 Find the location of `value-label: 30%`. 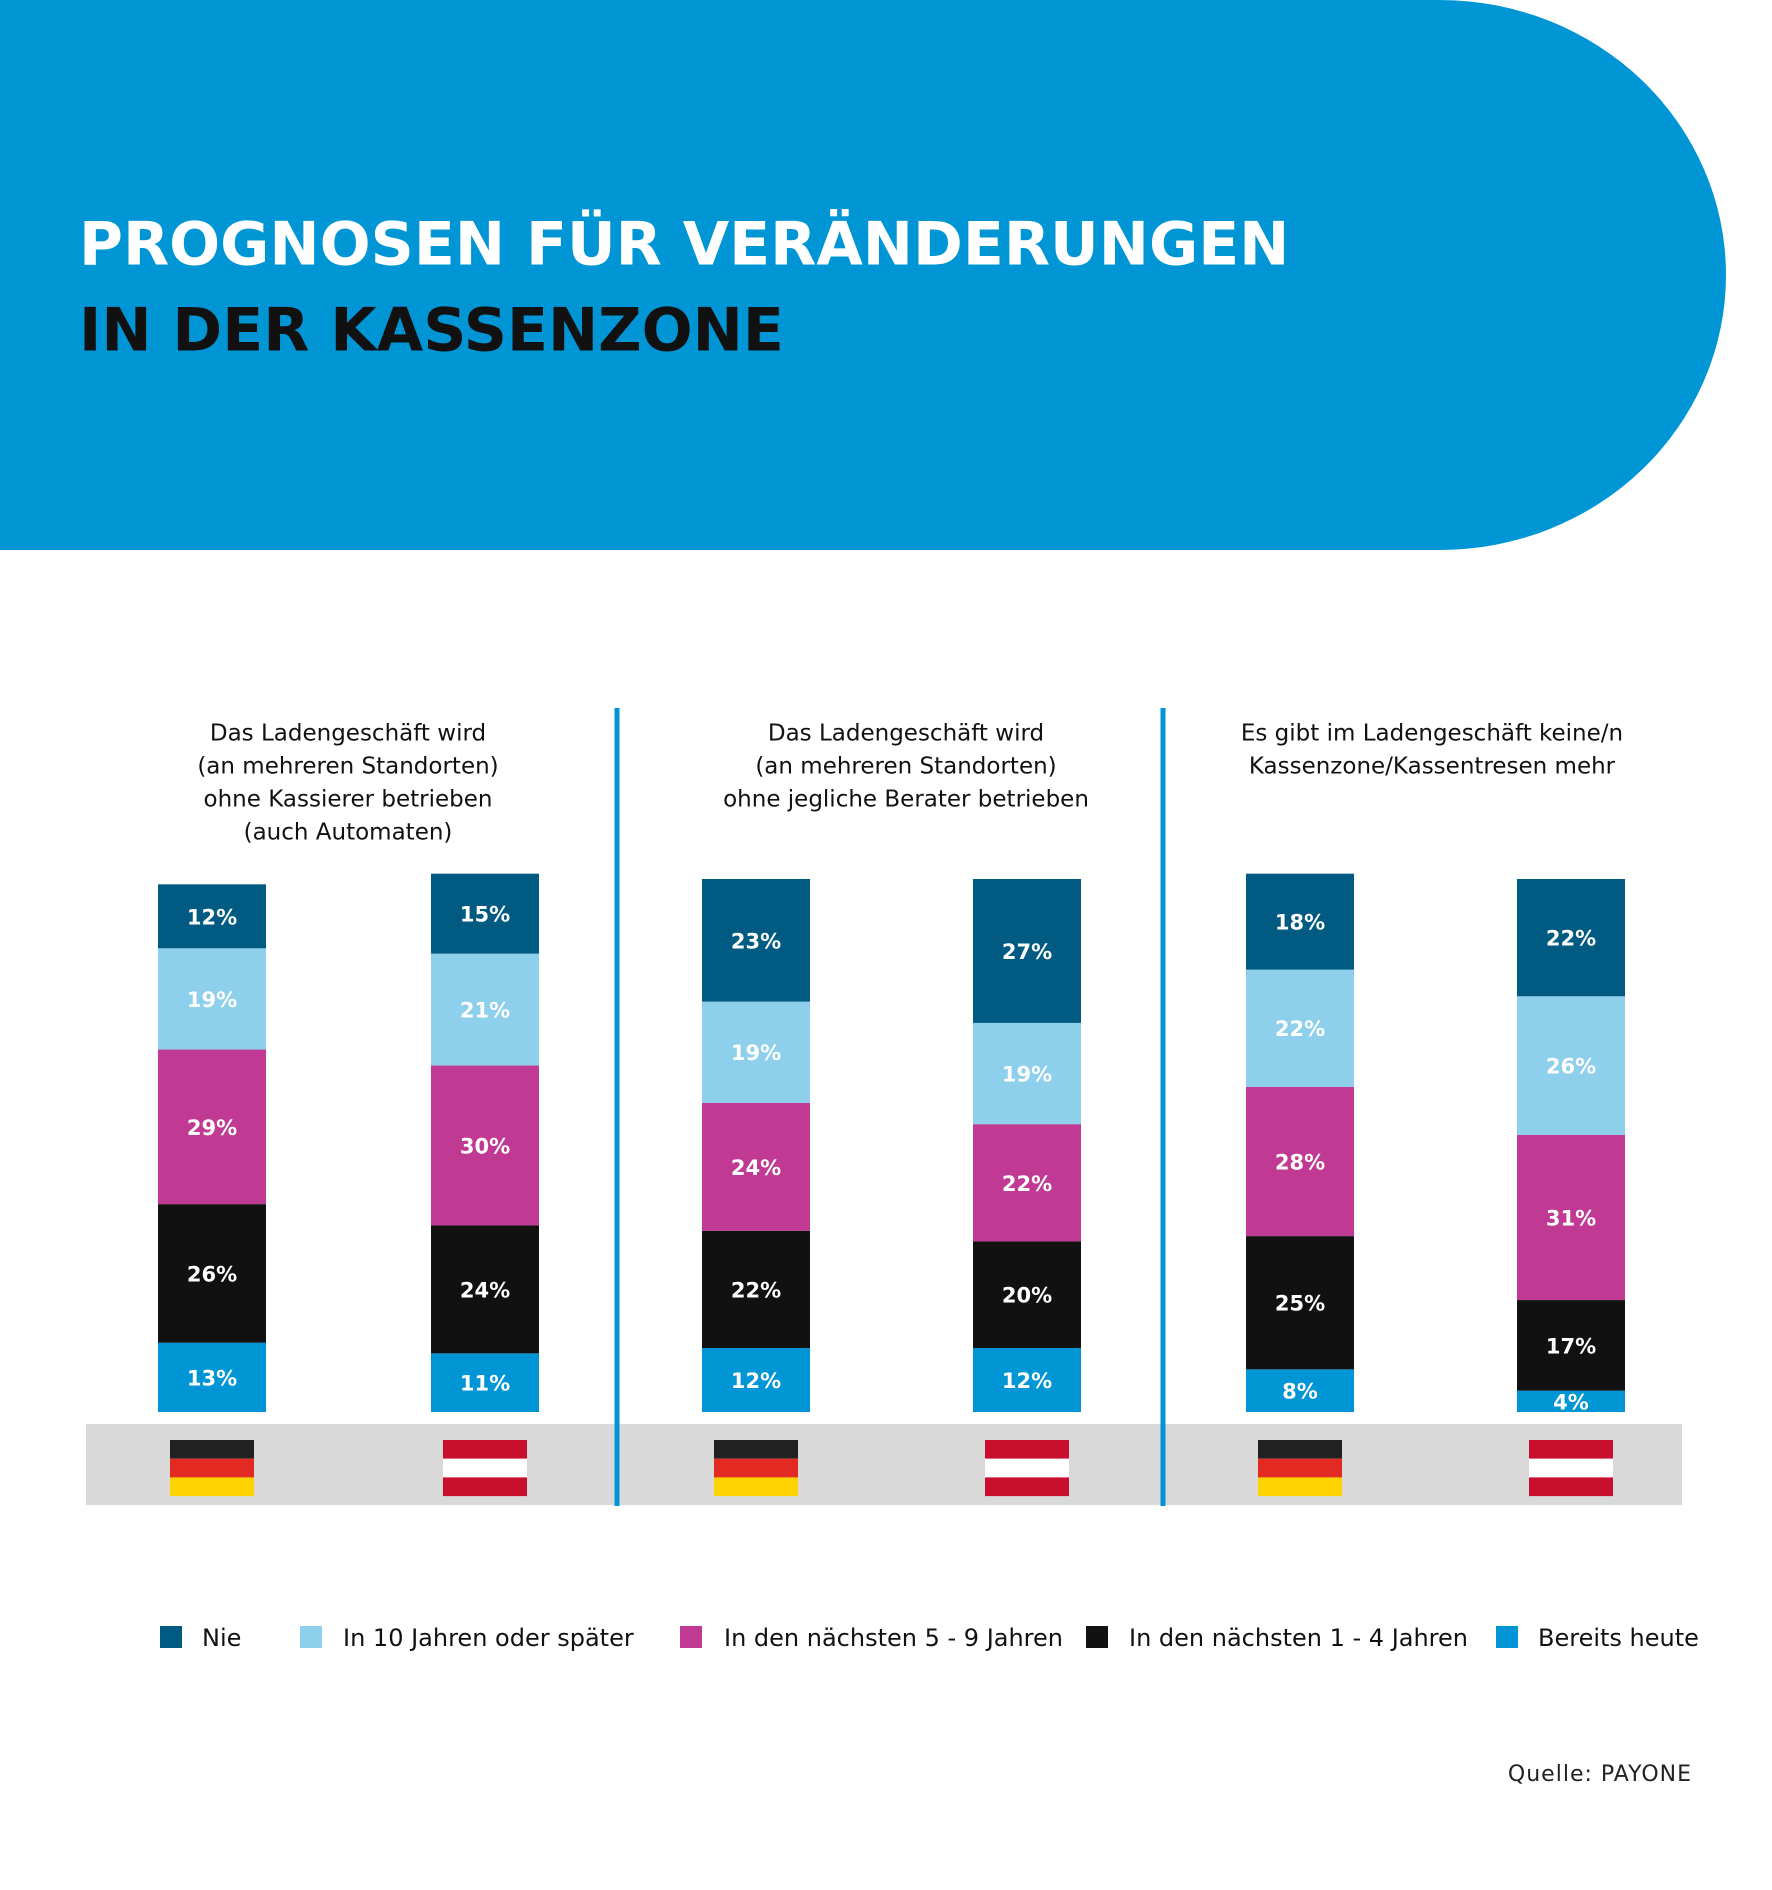

value-label: 30% is located at coordinates (485, 1147).